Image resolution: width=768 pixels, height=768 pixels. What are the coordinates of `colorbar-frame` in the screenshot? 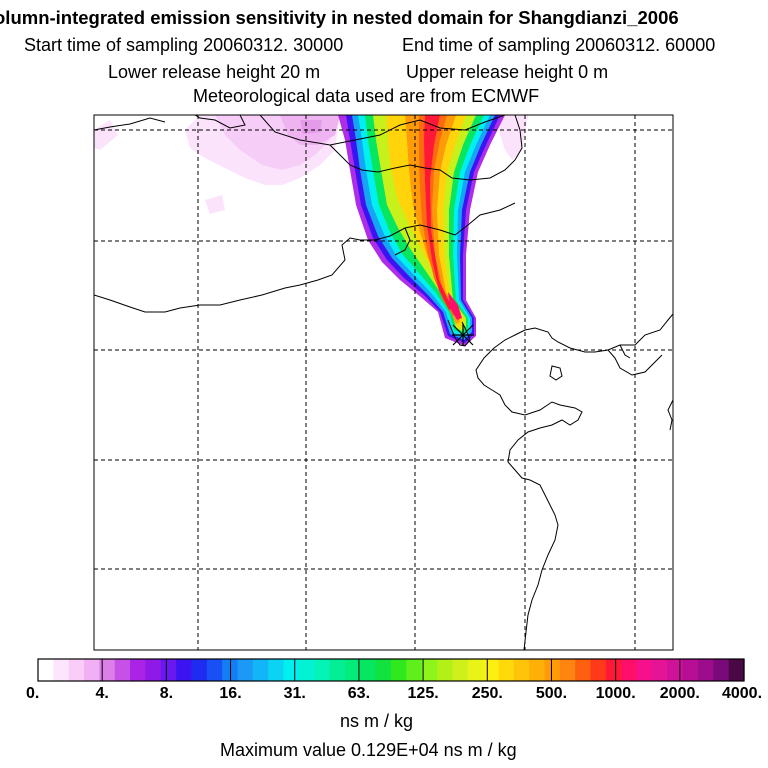 It's located at (391, 670).